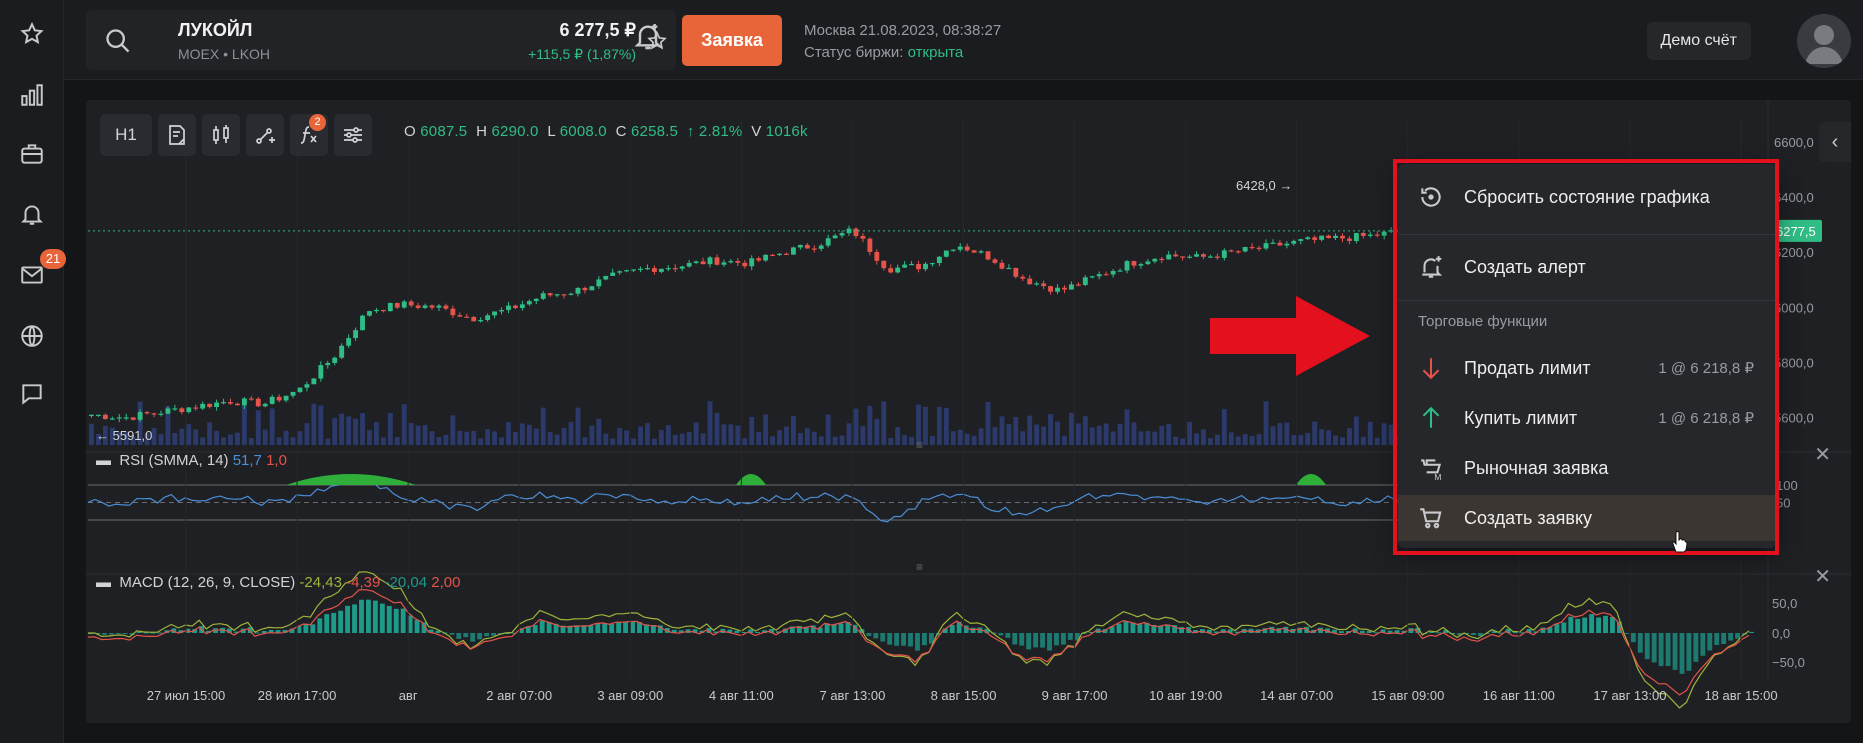 The height and width of the screenshot is (743, 1863). I want to click on price-tick-label: 5800,0, so click(1794, 362).